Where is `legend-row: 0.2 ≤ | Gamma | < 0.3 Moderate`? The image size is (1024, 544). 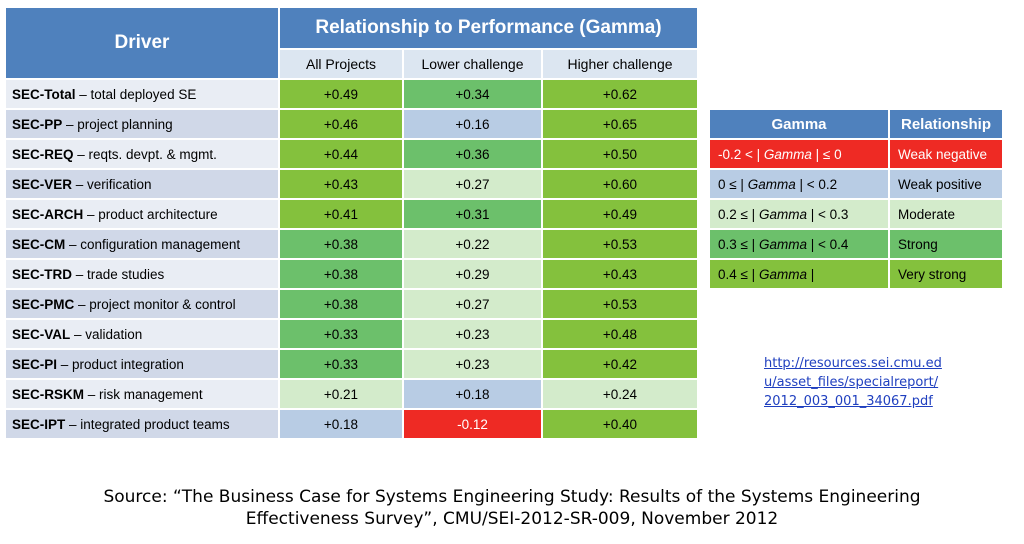 legend-row: 0.2 ≤ | Gamma | < 0.3 Moderate is located at coordinates (856, 214).